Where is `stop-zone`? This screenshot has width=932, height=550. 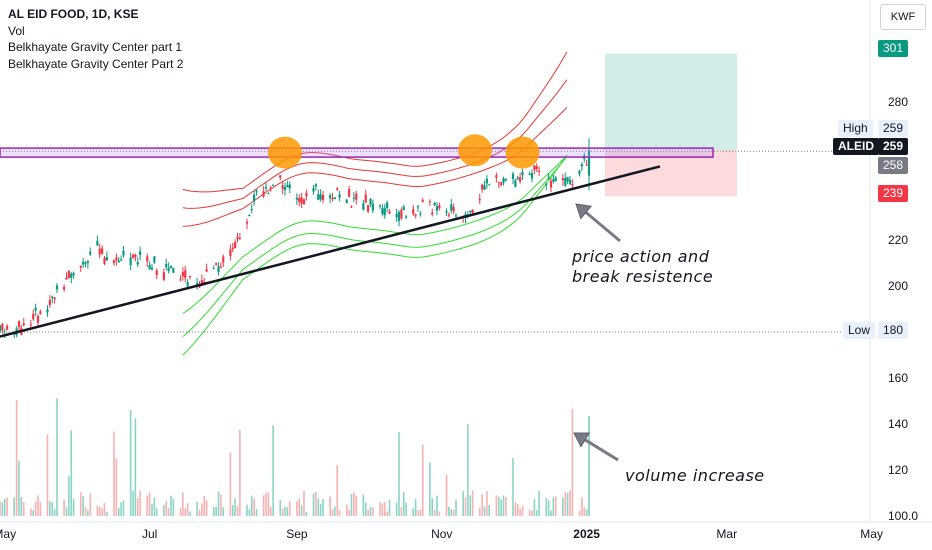
stop-zone is located at coordinates (671, 173).